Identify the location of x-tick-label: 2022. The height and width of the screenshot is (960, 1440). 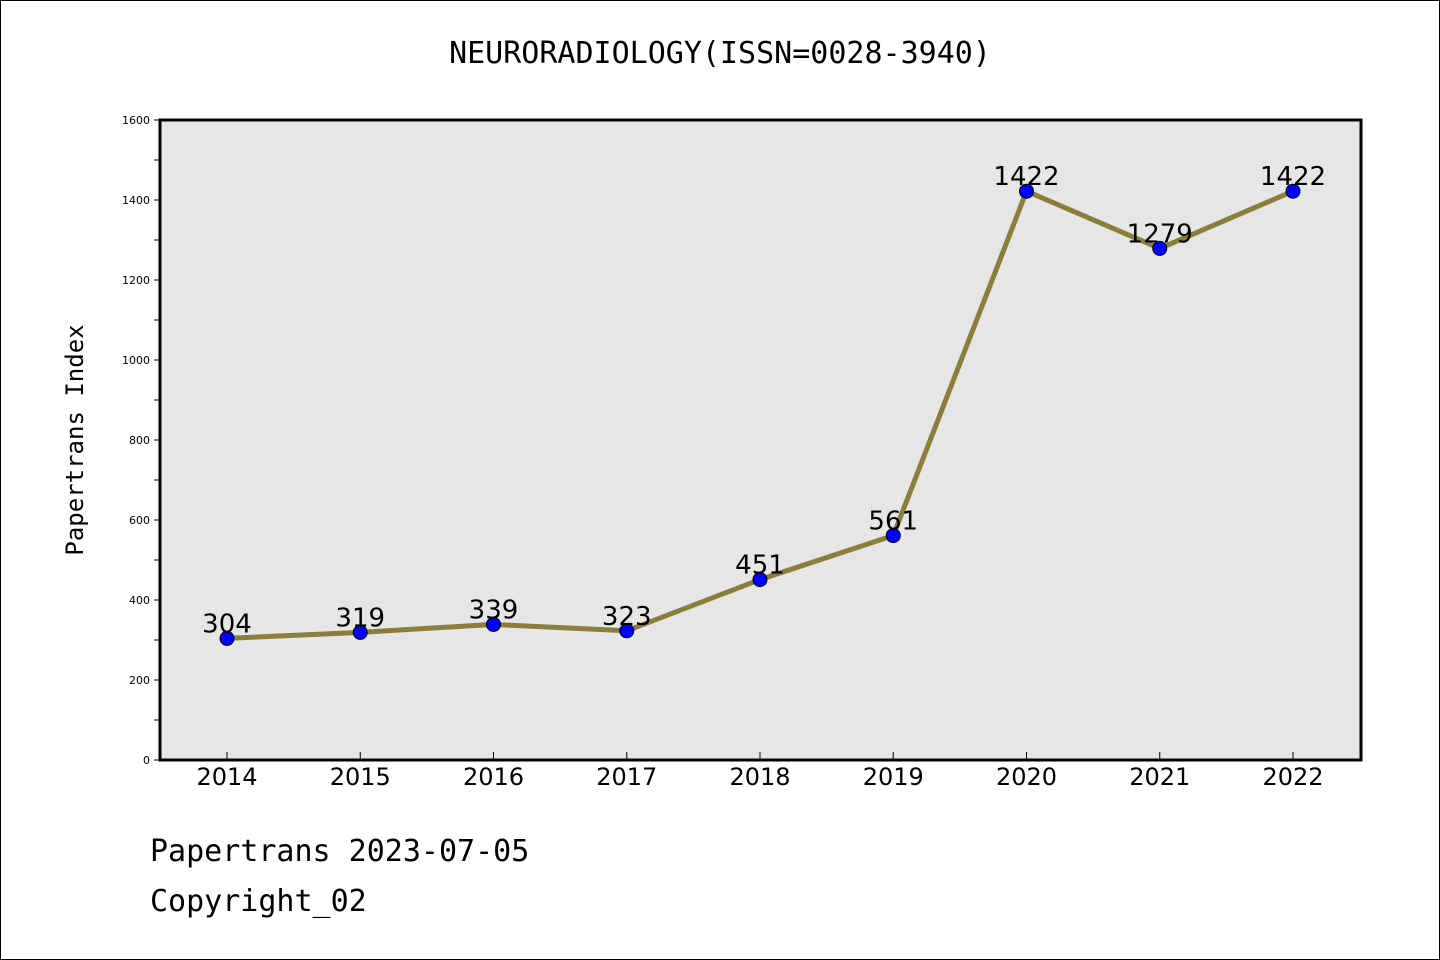
(1292, 777).